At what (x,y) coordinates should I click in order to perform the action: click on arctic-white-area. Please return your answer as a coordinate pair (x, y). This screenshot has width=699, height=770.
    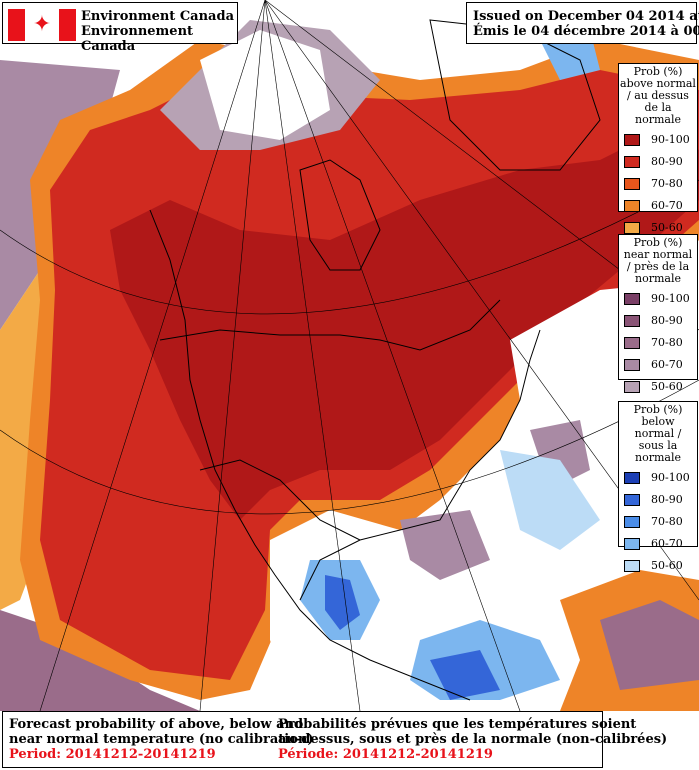
    Looking at the image, I should click on (265, 85).